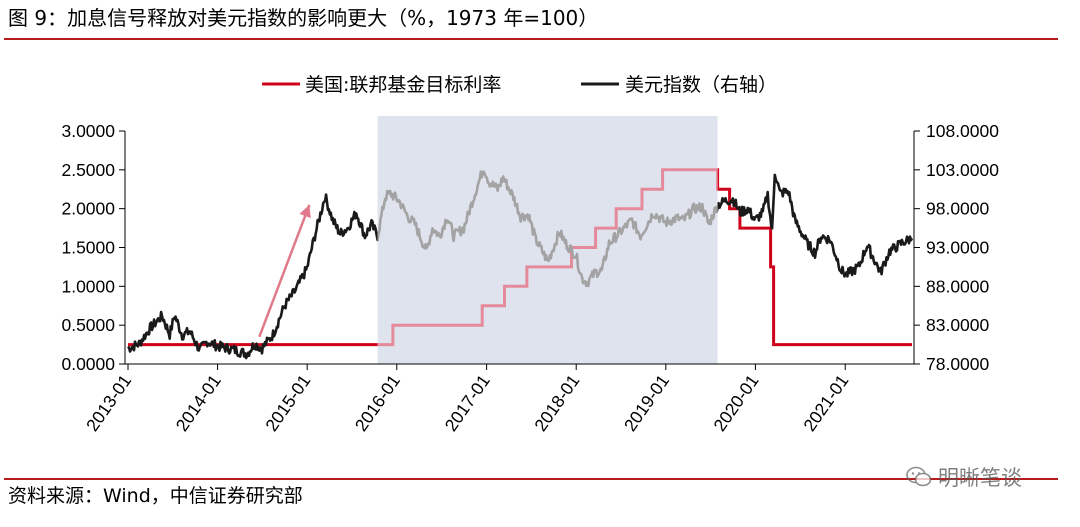 This screenshot has width=1080, height=527. I want to click on legend-label-dxy: 美元指数（右轴）, so click(701, 85).